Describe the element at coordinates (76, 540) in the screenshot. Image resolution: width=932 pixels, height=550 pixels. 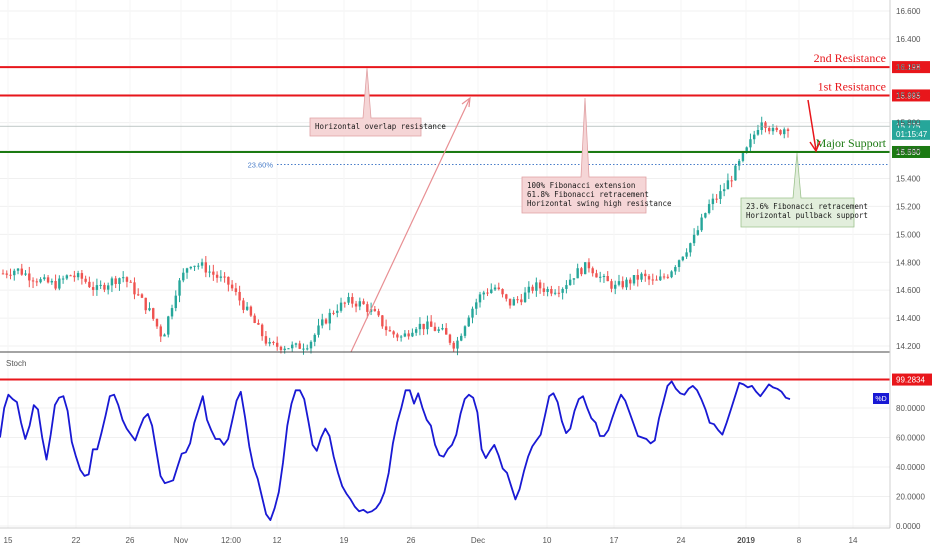
I see `time-tick-label: 22` at that location.